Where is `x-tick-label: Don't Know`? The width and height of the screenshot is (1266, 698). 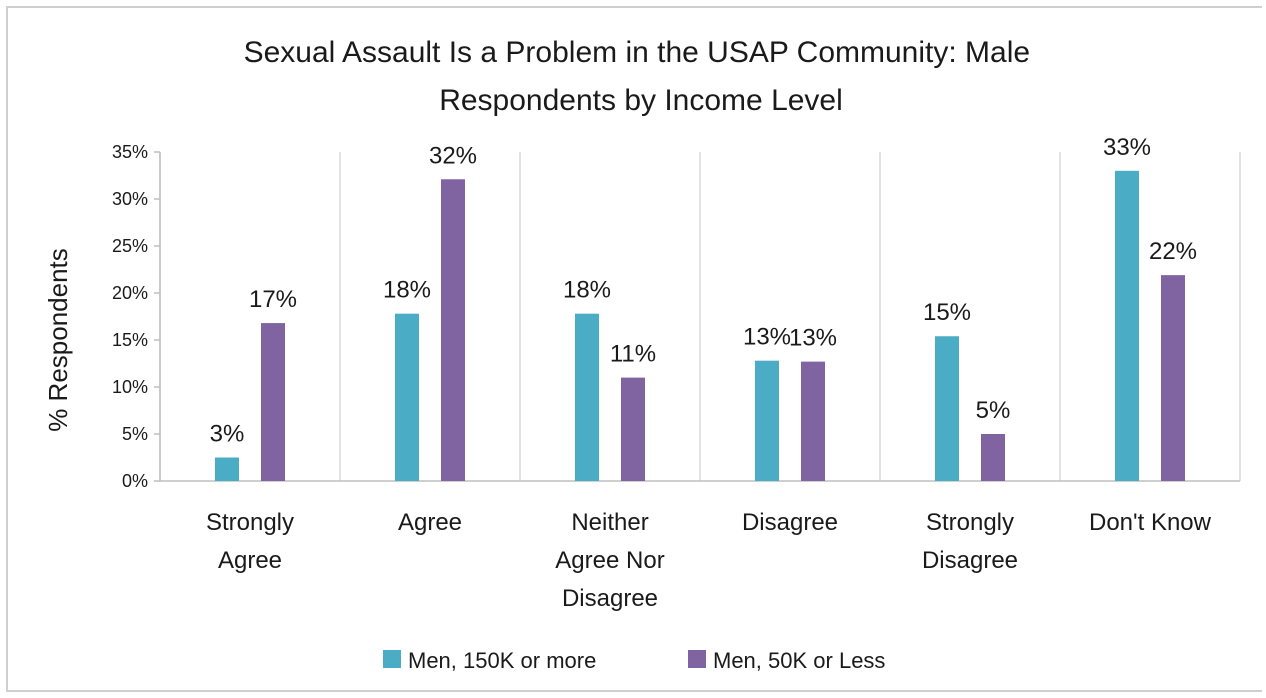 x-tick-label: Don't Know is located at coordinates (1150, 522).